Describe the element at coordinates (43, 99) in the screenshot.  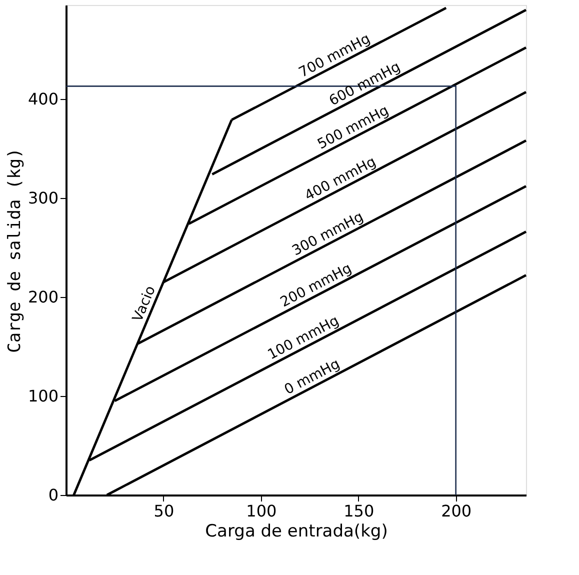
I see `y-tick-label: 400` at that location.